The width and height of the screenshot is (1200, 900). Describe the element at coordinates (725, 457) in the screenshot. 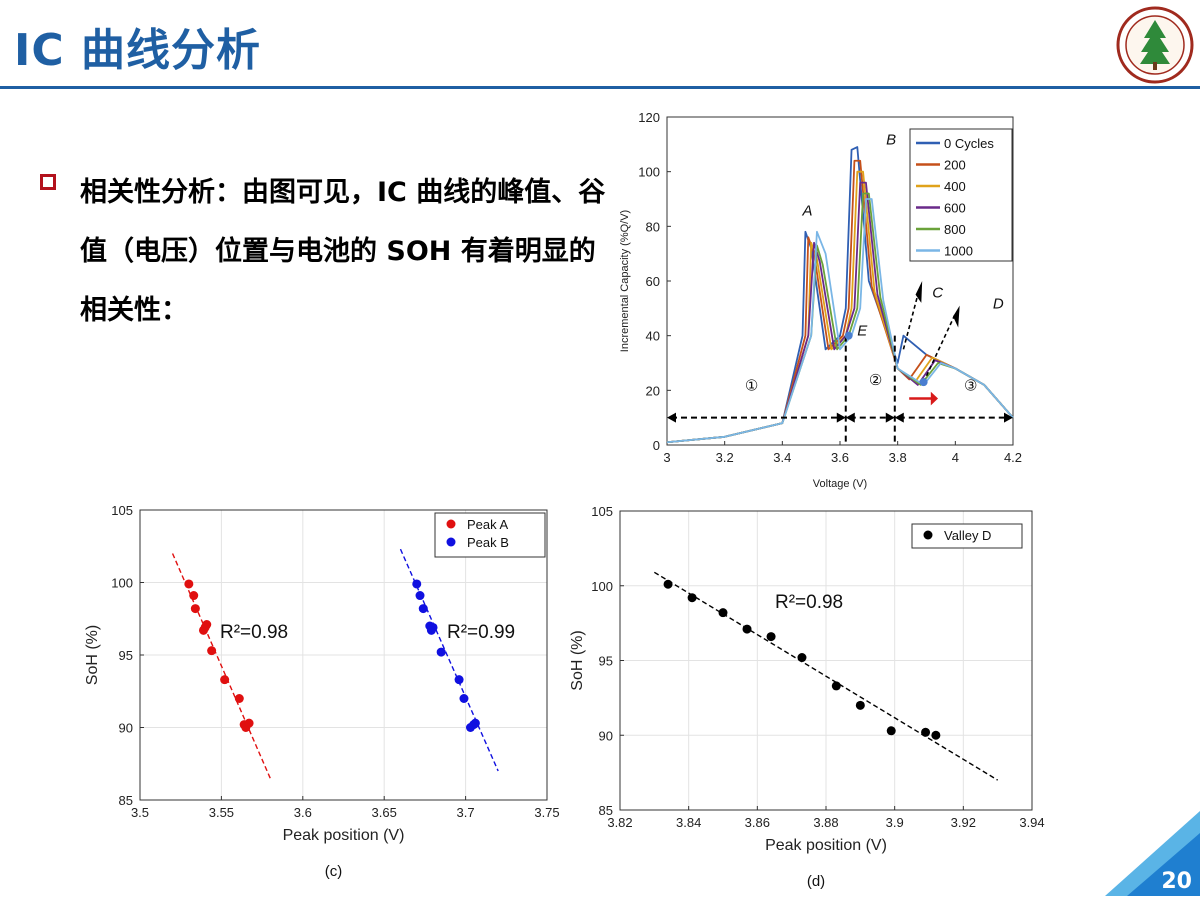

I see `x-tick-label: 3.2` at that location.